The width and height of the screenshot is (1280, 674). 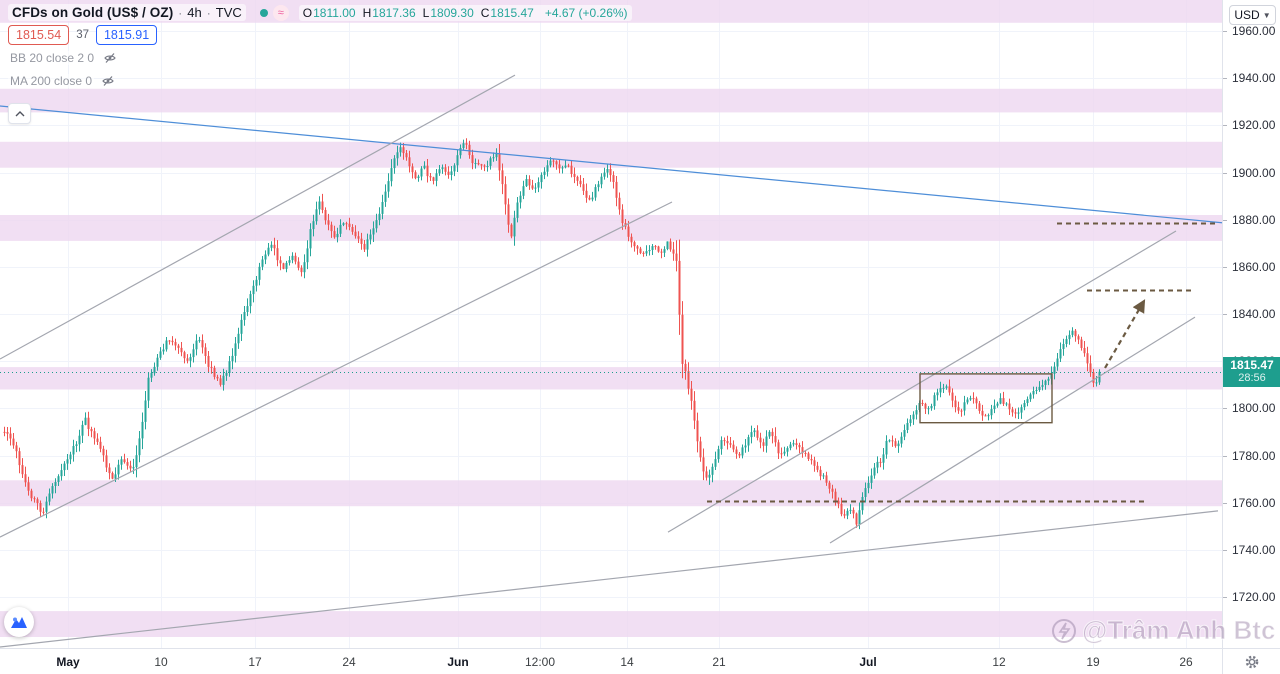 What do you see at coordinates (1254, 78) in the screenshot?
I see `price-tick-label: 1940.00` at bounding box center [1254, 78].